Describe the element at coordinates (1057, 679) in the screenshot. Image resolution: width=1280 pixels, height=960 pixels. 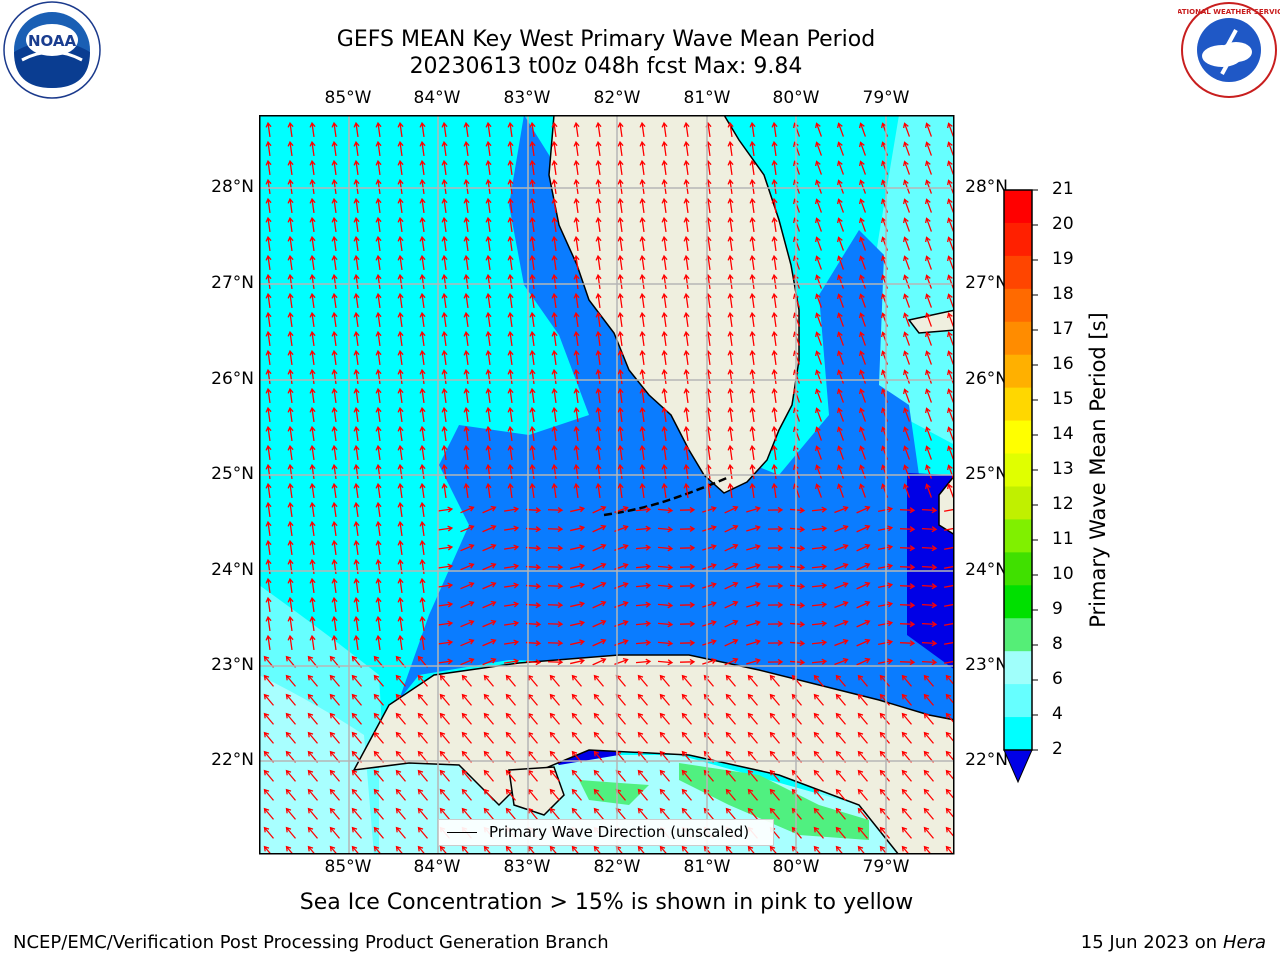
I see `colorbar-tick-label: 6` at that location.